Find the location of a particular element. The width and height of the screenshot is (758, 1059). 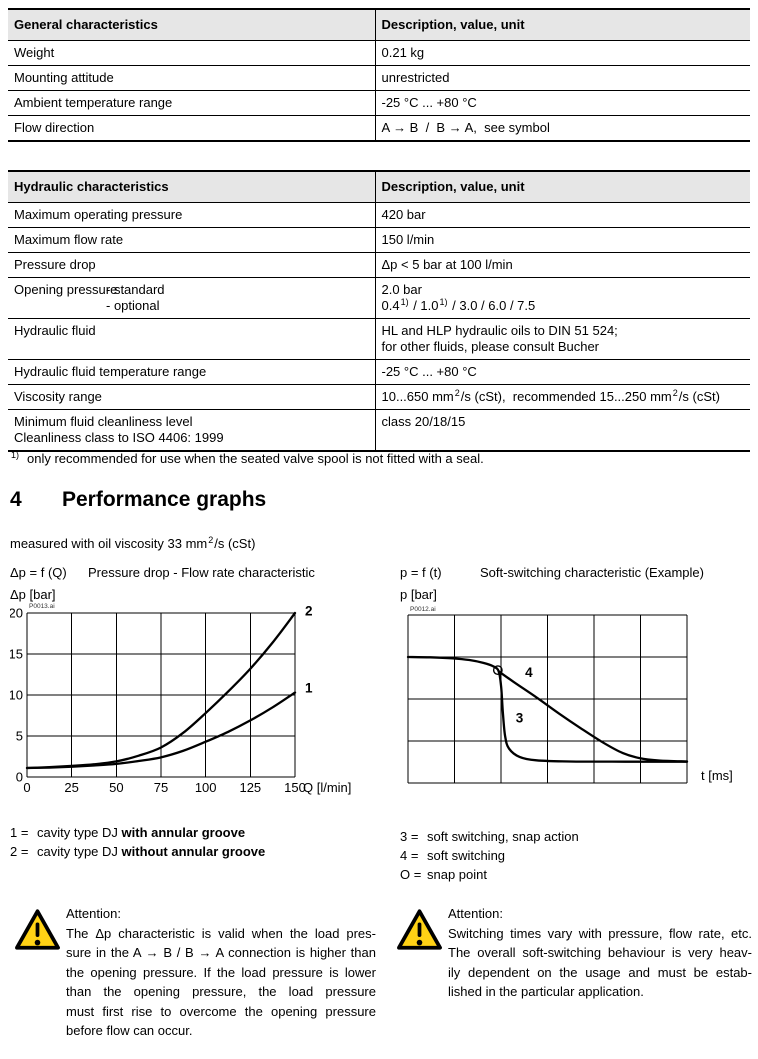

row-value: 0.21 kg is located at coordinates (562, 53).